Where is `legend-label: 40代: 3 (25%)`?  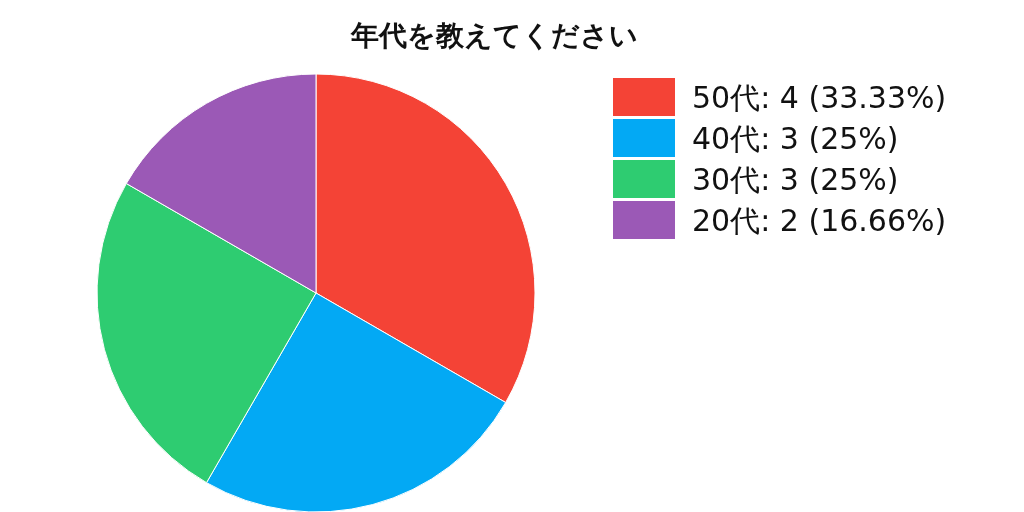
legend-label: 40代: 3 (25%) is located at coordinates (795, 138).